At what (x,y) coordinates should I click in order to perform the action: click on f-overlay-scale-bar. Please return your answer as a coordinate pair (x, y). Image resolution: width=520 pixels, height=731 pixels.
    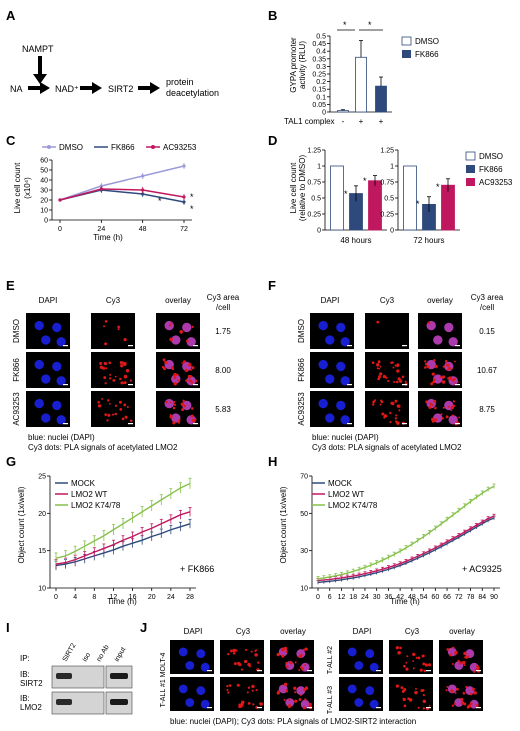
    Looking at the image, I should click on (457, 385).